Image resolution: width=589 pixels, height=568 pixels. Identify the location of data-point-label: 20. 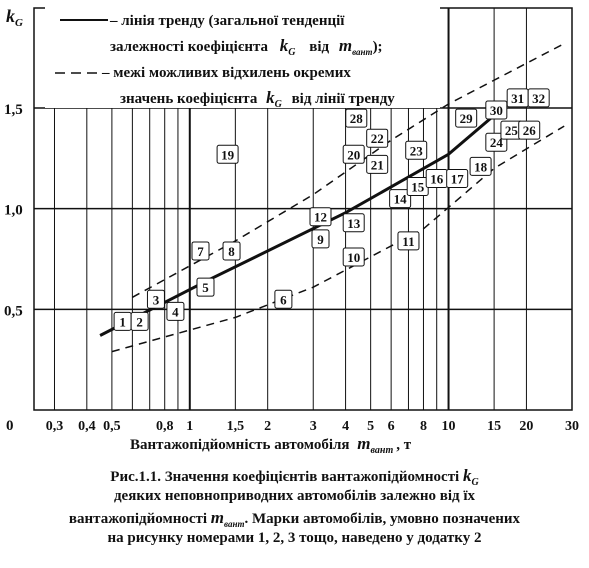
(353, 154).